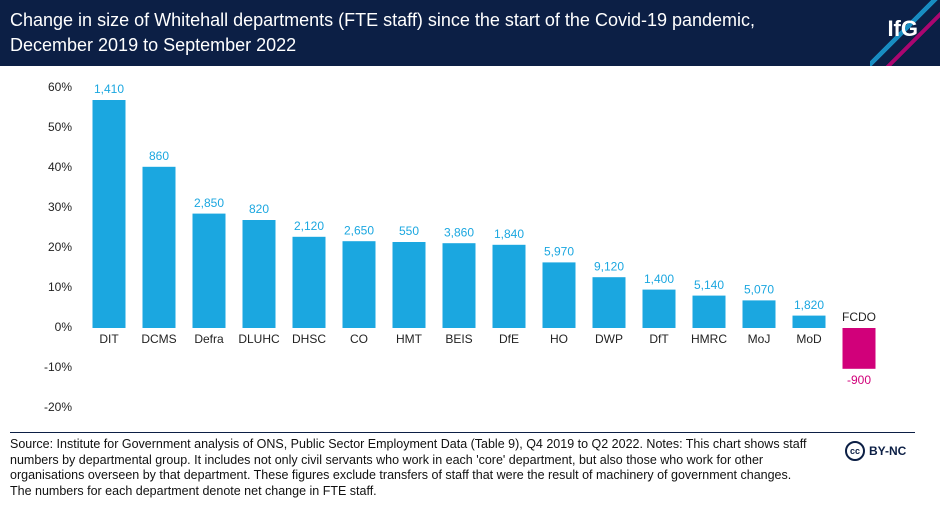  Describe the element at coordinates (158, 339) in the screenshot. I see `x-tick-label: DCMS` at that location.